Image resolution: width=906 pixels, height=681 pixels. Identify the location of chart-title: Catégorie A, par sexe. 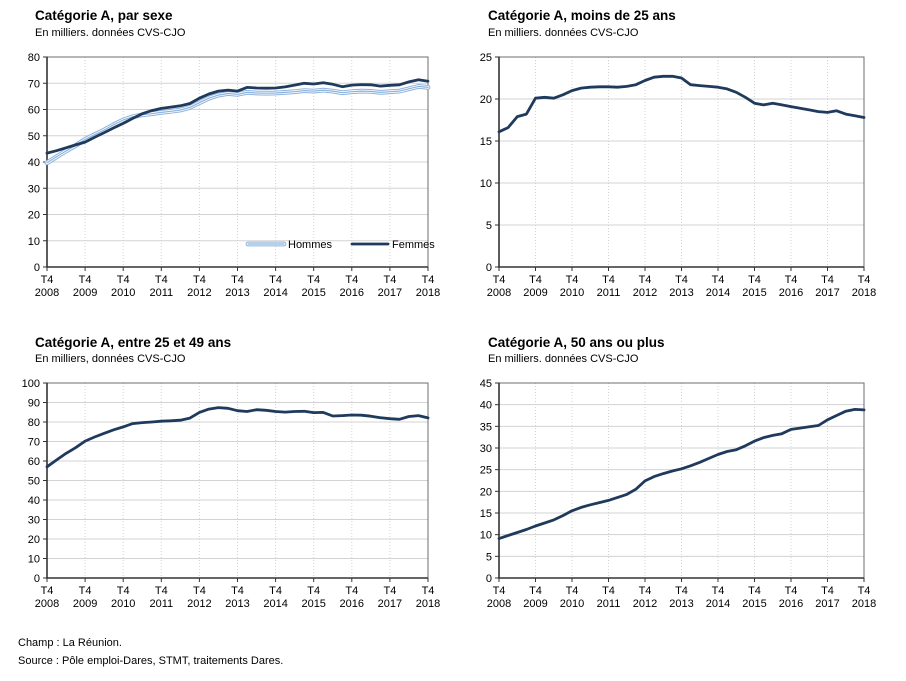
(104, 15).